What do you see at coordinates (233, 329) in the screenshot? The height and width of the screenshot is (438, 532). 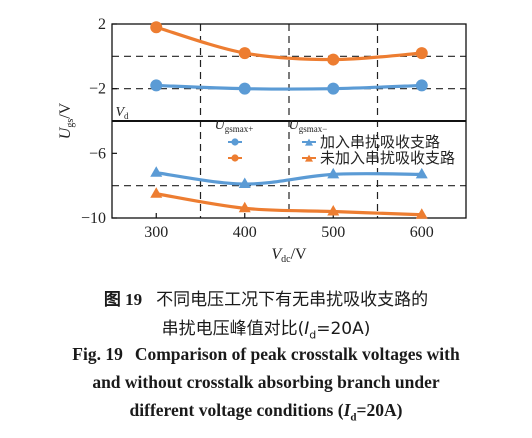 I see `caption-cn-text2-pre: 串扰电压峰值对比(` at bounding box center [233, 329].